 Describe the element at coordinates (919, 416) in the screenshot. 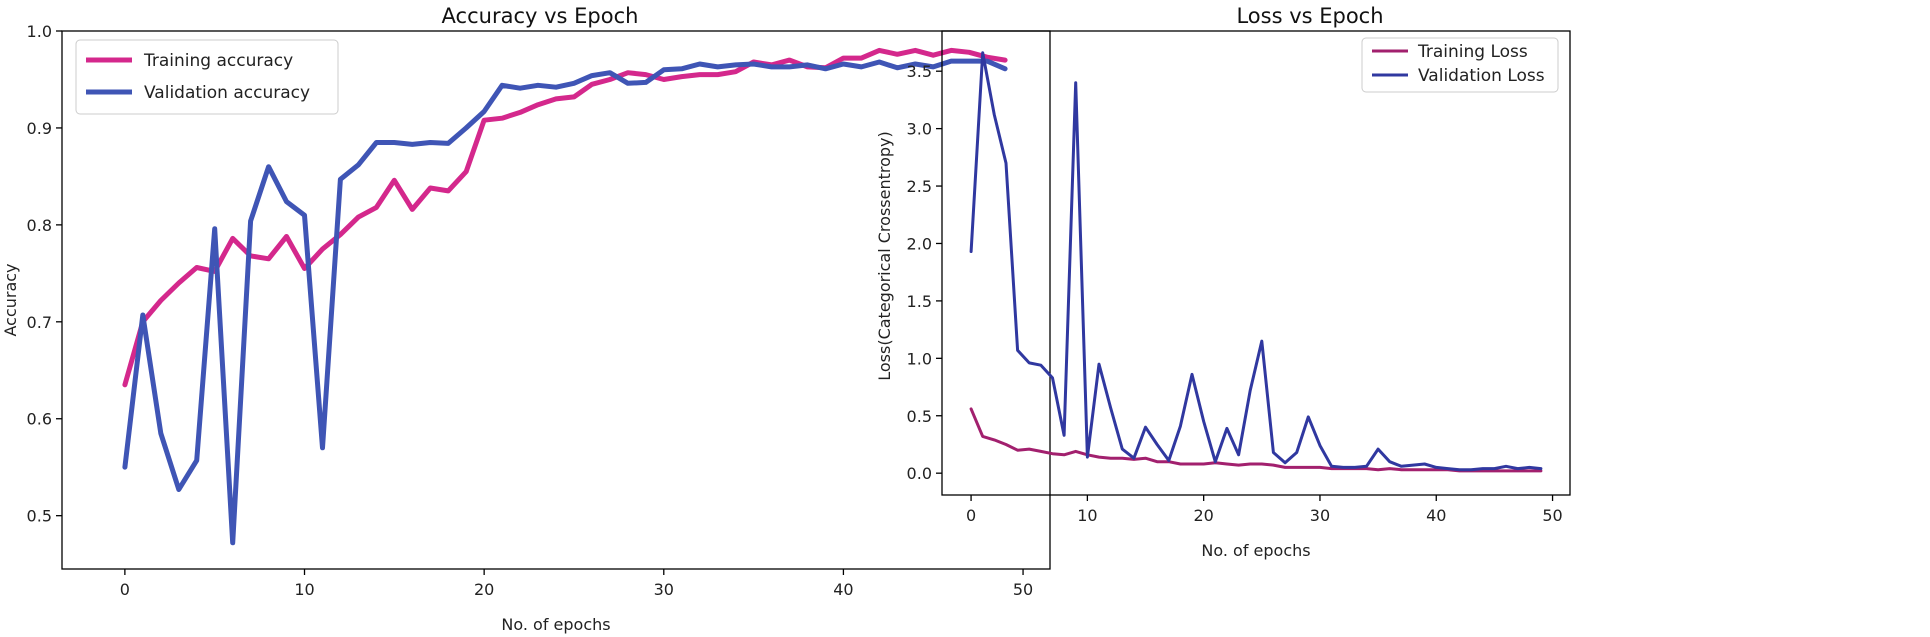

I see `loss-ytick-label: 0.5` at that location.